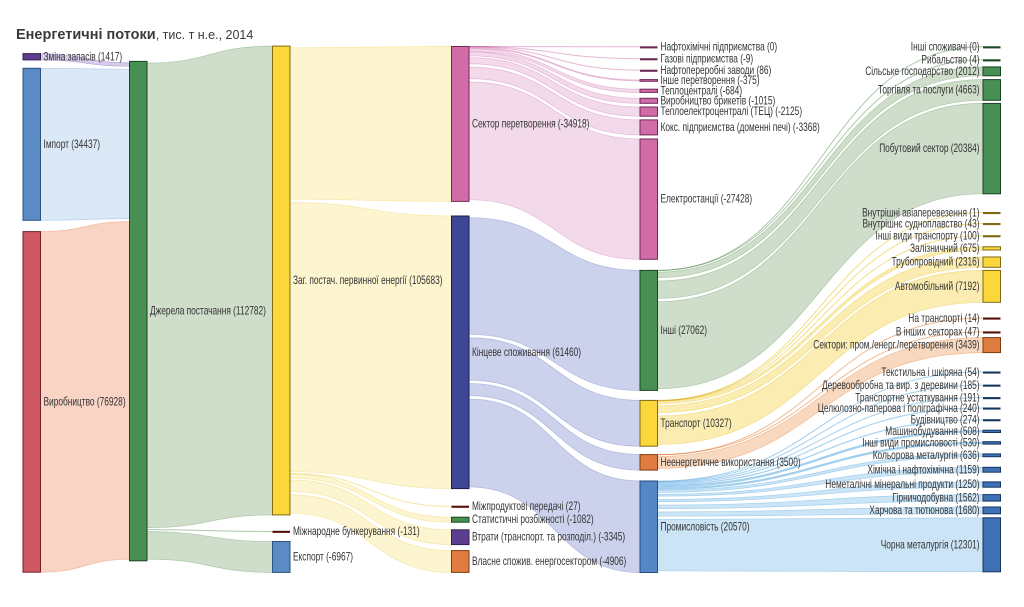  I want to click on svg-text: Інше перетворення (-375), so click(710, 80).